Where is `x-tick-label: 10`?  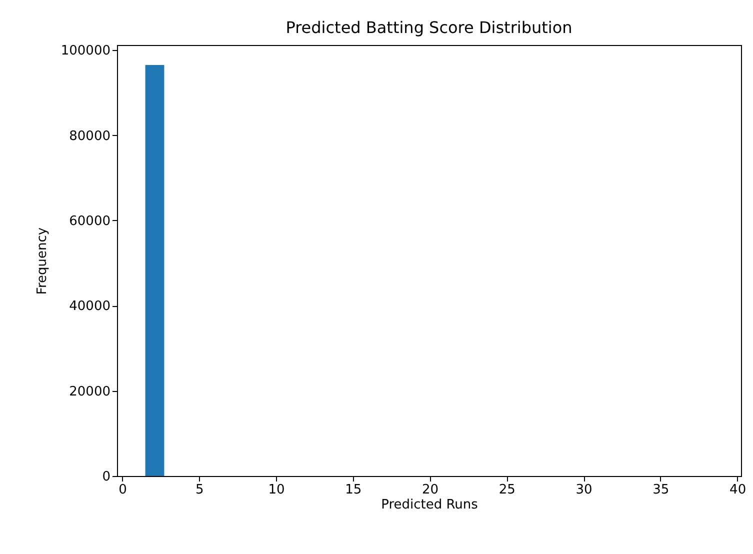 x-tick-label: 10 is located at coordinates (276, 490).